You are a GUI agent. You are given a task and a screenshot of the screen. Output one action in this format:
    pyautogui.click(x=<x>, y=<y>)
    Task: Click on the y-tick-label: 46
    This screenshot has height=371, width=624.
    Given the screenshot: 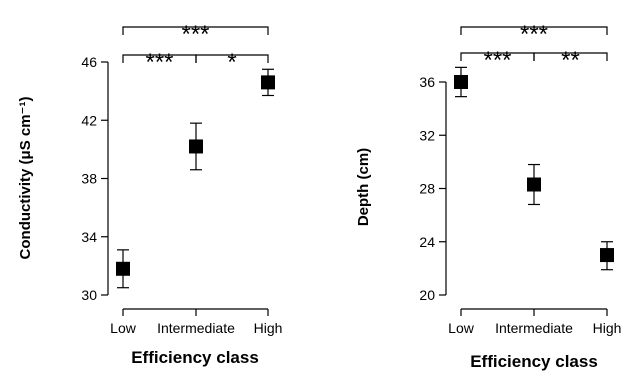 What is the action you would take?
    pyautogui.click(x=89, y=62)
    